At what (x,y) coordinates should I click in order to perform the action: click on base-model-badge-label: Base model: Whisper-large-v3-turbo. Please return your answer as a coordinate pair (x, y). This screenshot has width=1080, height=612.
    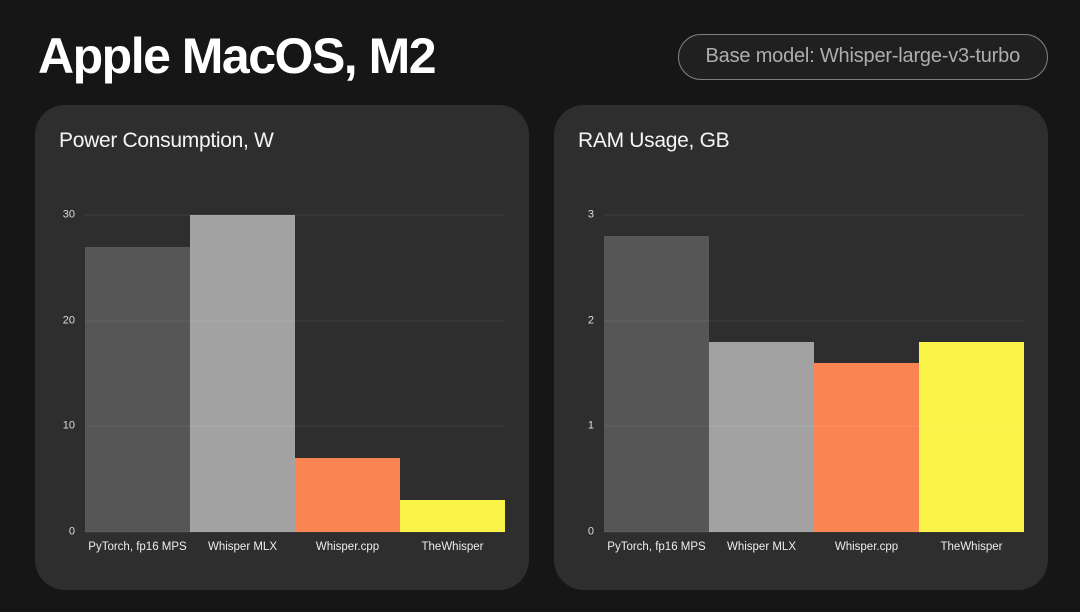
    Looking at the image, I should click on (863, 55).